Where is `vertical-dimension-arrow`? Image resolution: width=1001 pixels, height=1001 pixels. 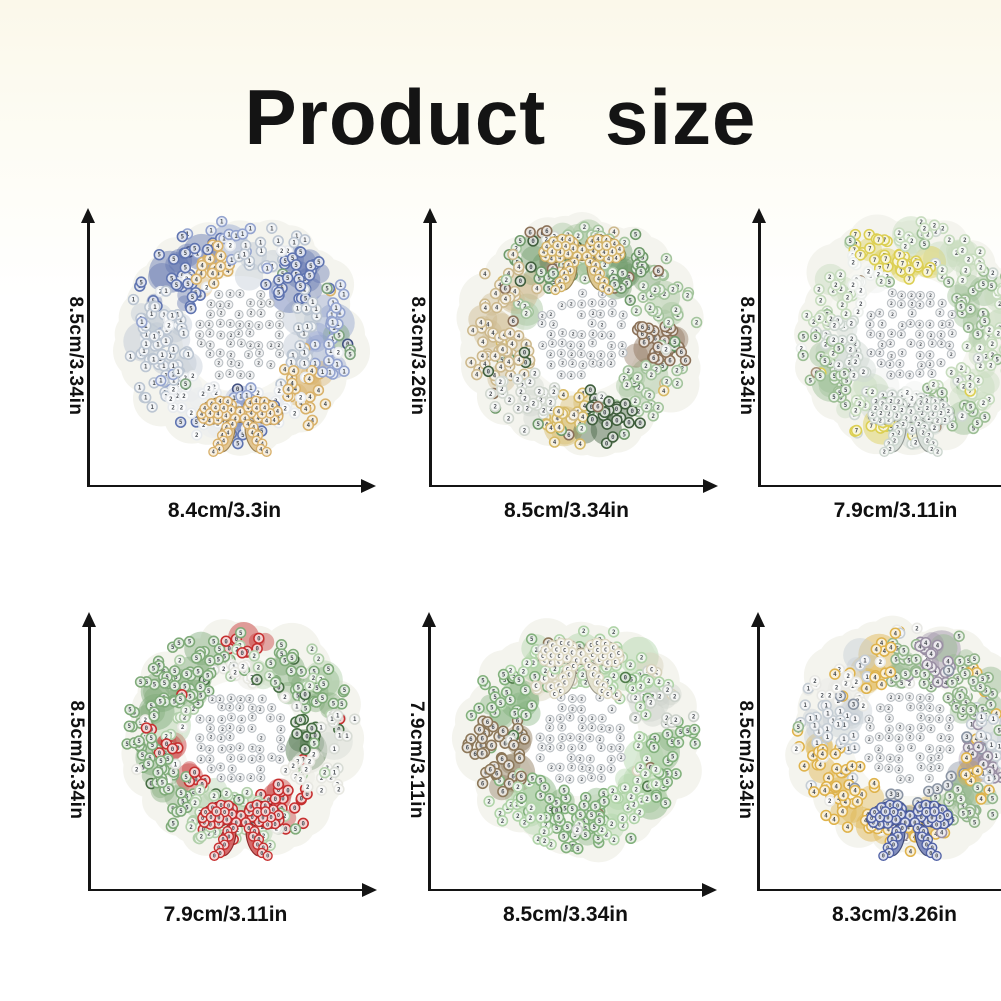
vertical-dimension-arrow is located at coordinates (430, 347).